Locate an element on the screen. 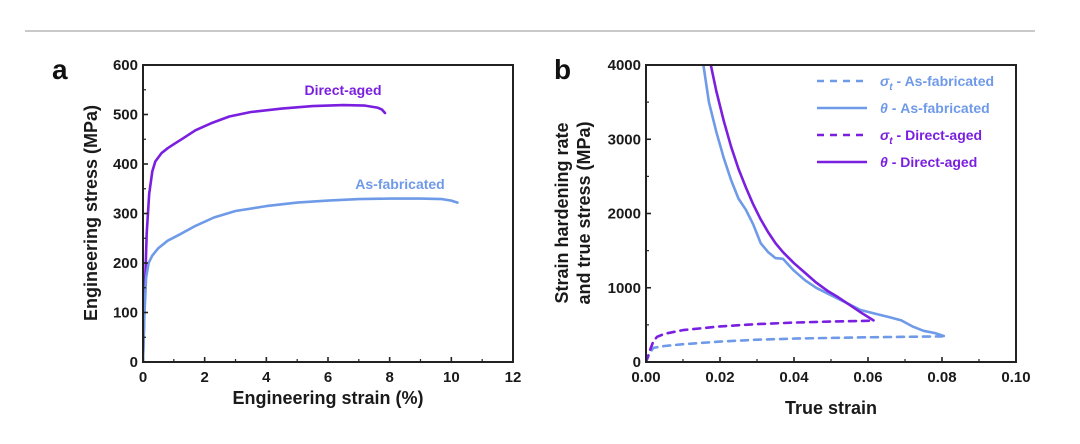 This screenshot has width=1080, height=444. x-tick-label: 6 is located at coordinates (328, 377).